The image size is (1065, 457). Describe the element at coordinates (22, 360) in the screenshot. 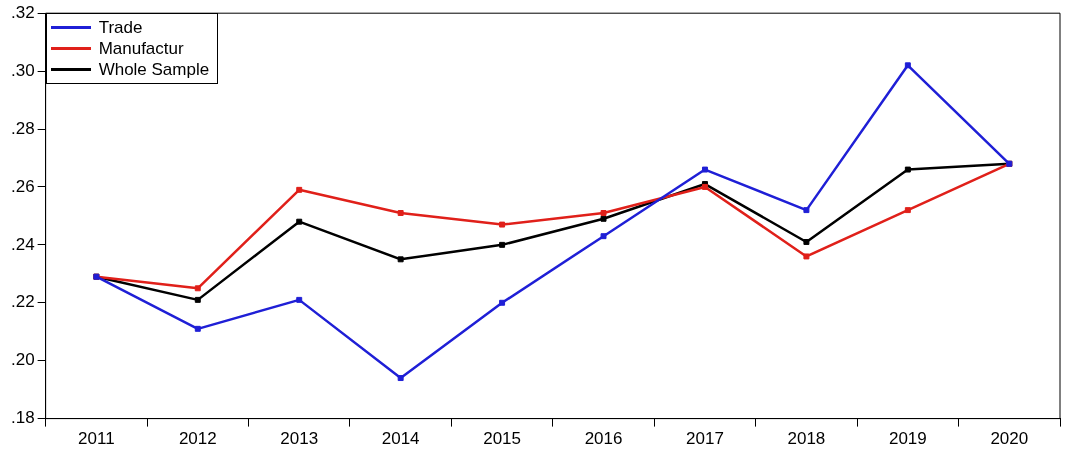

I see `y-tick-label: .20` at that location.